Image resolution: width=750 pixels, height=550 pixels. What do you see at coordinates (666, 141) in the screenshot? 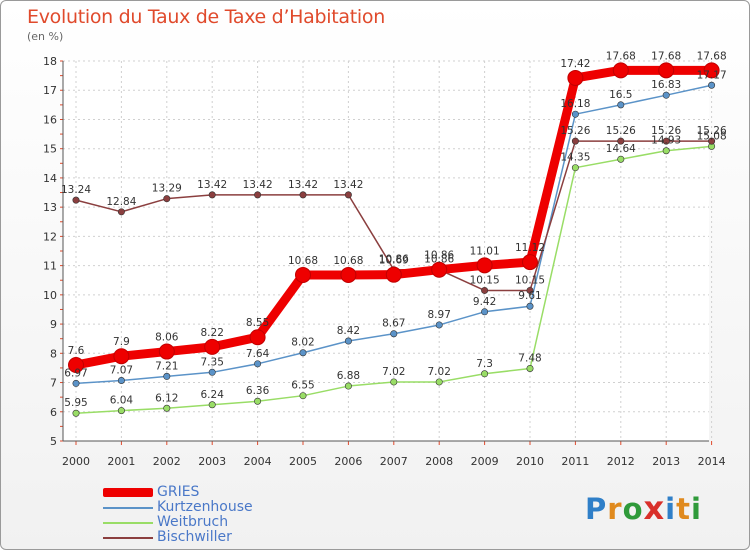
I see `data-label-weitbruch: 14.93` at bounding box center [666, 141].